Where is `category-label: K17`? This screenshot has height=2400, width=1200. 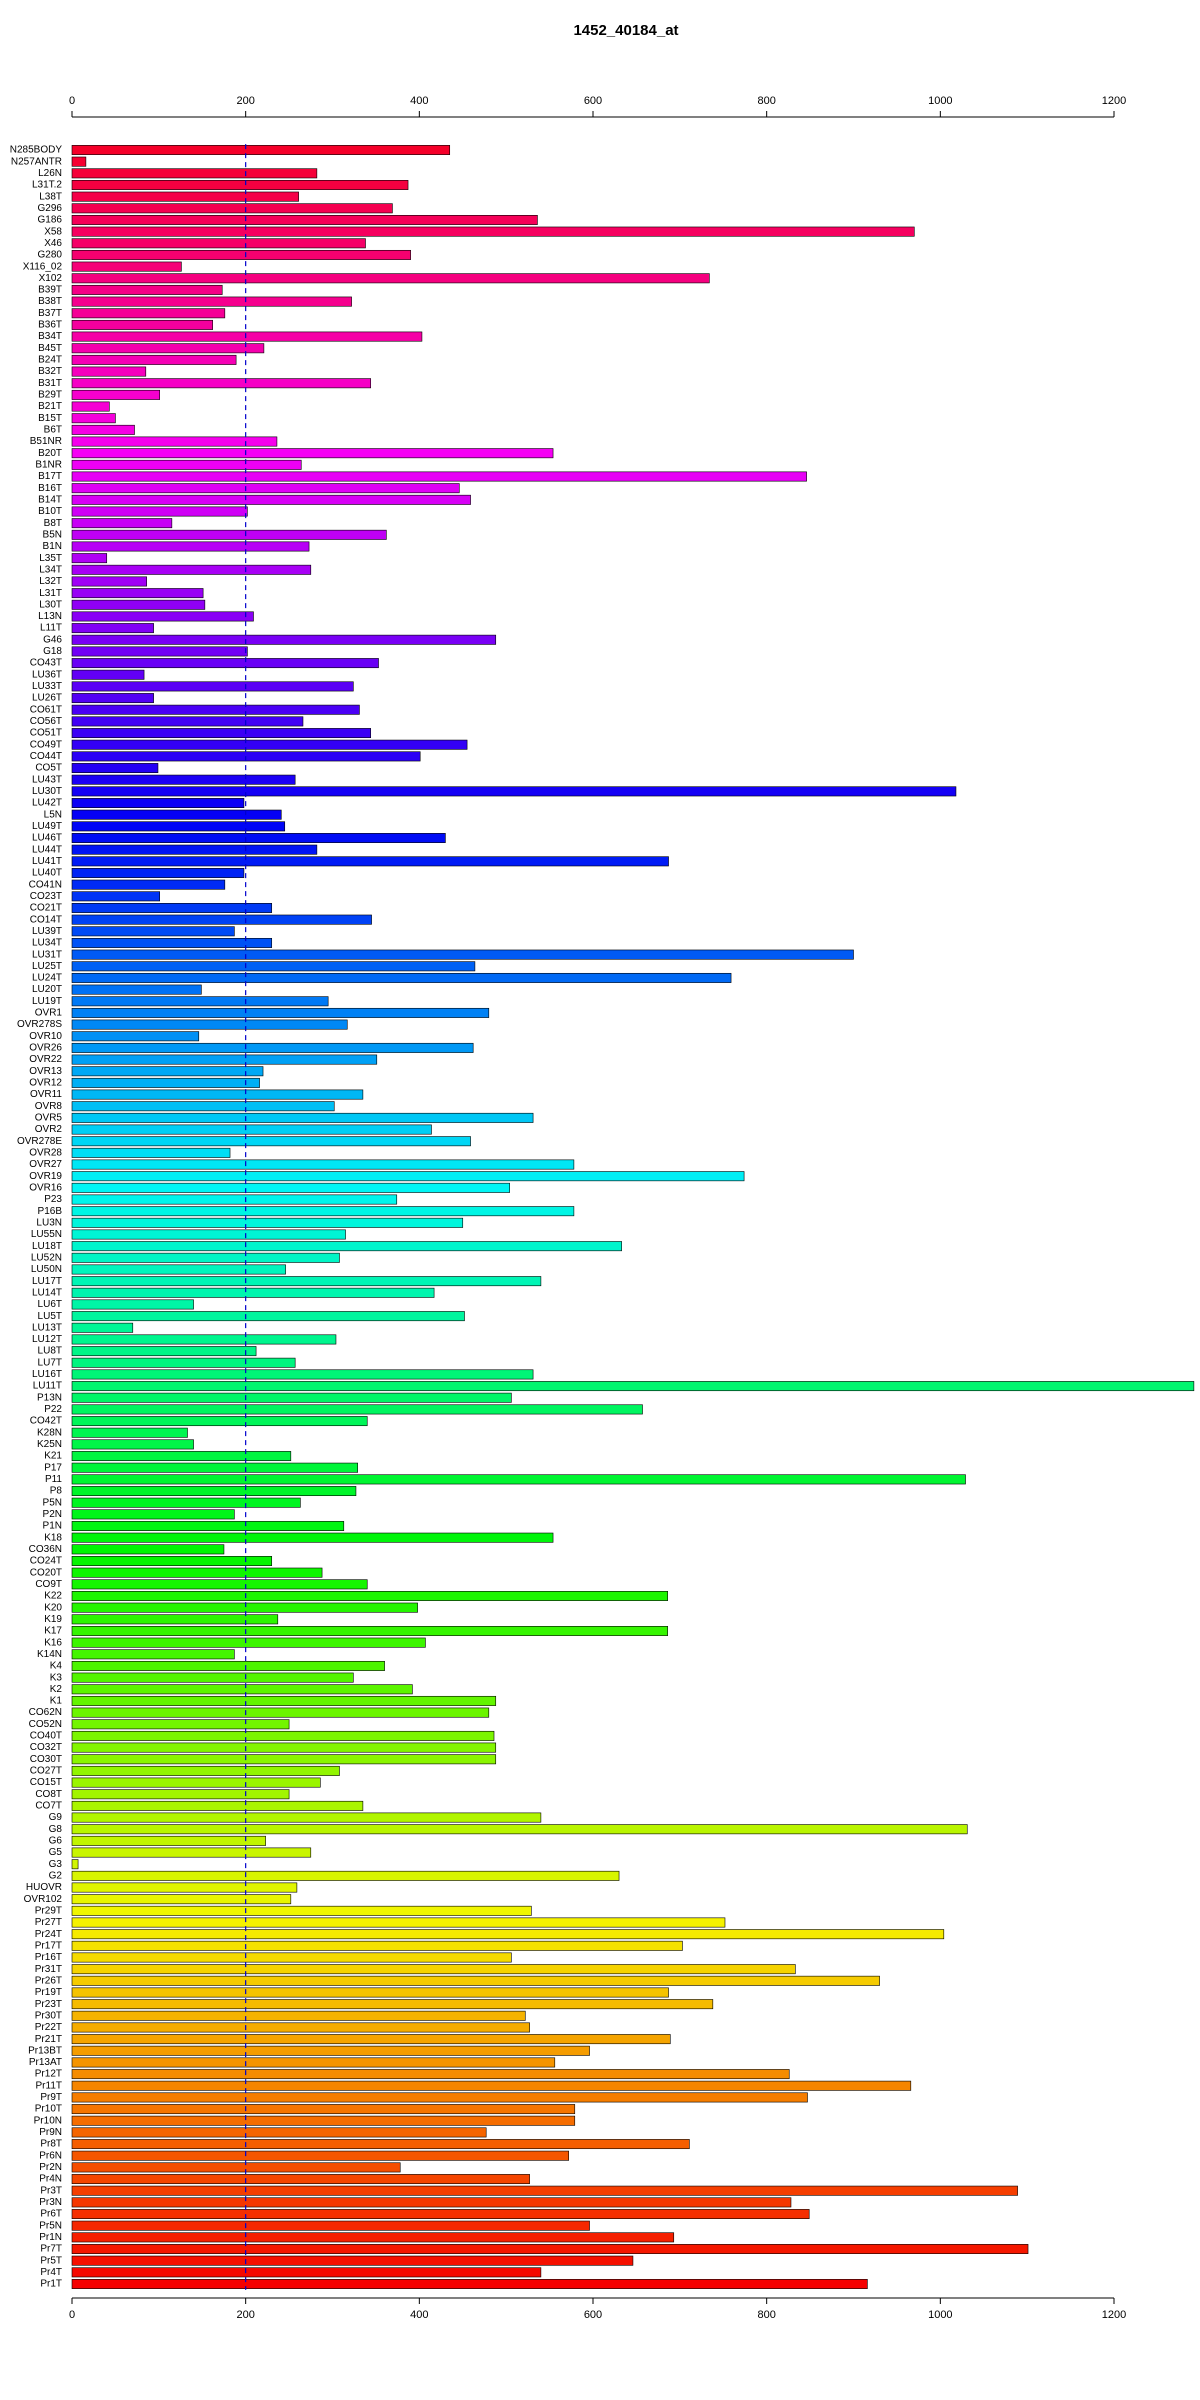 category-label: K17 is located at coordinates (53, 1631).